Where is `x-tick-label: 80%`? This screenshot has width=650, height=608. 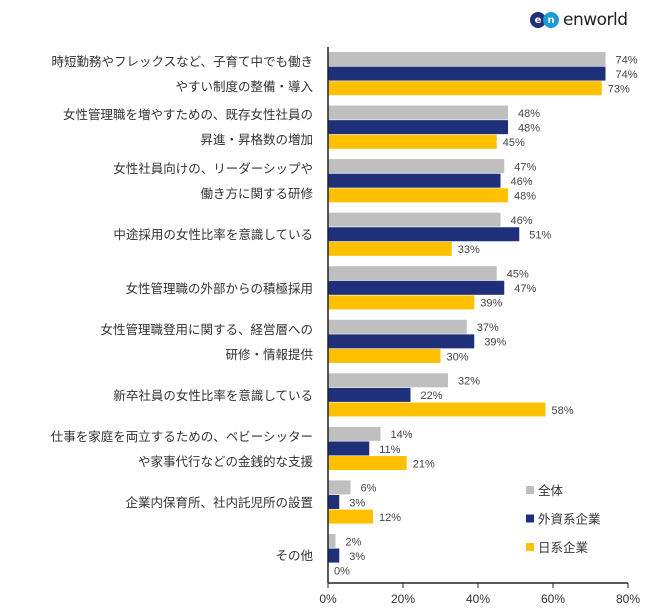 x-tick-label: 80% is located at coordinates (628, 599).